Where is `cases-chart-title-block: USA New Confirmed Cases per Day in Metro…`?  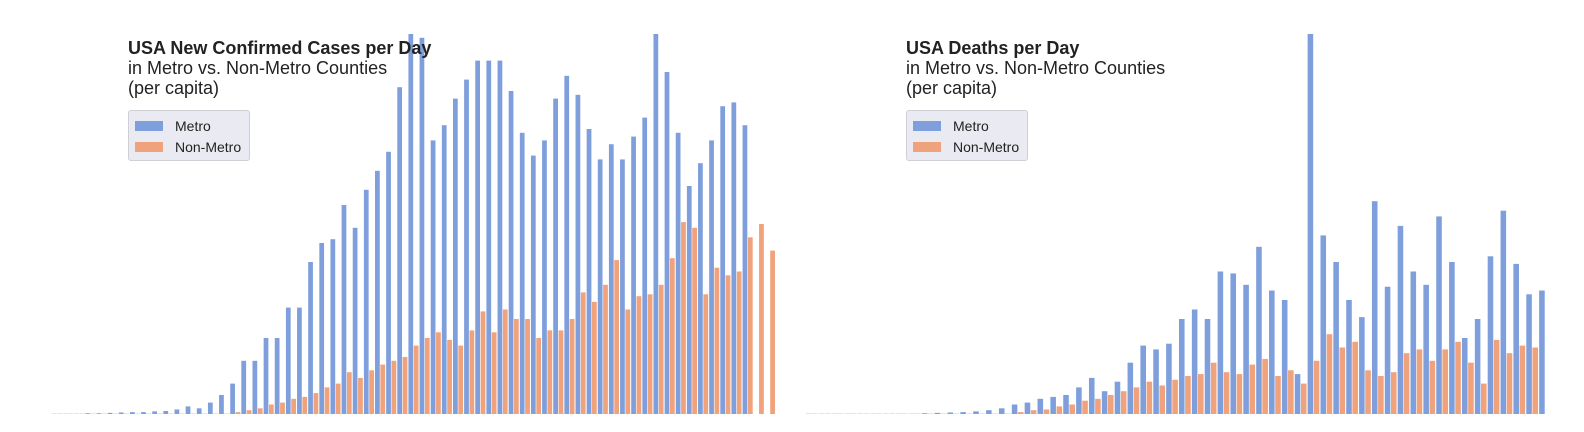
cases-chart-title-block: USA New Confirmed Cases per Day in Metro… is located at coordinates (279, 68).